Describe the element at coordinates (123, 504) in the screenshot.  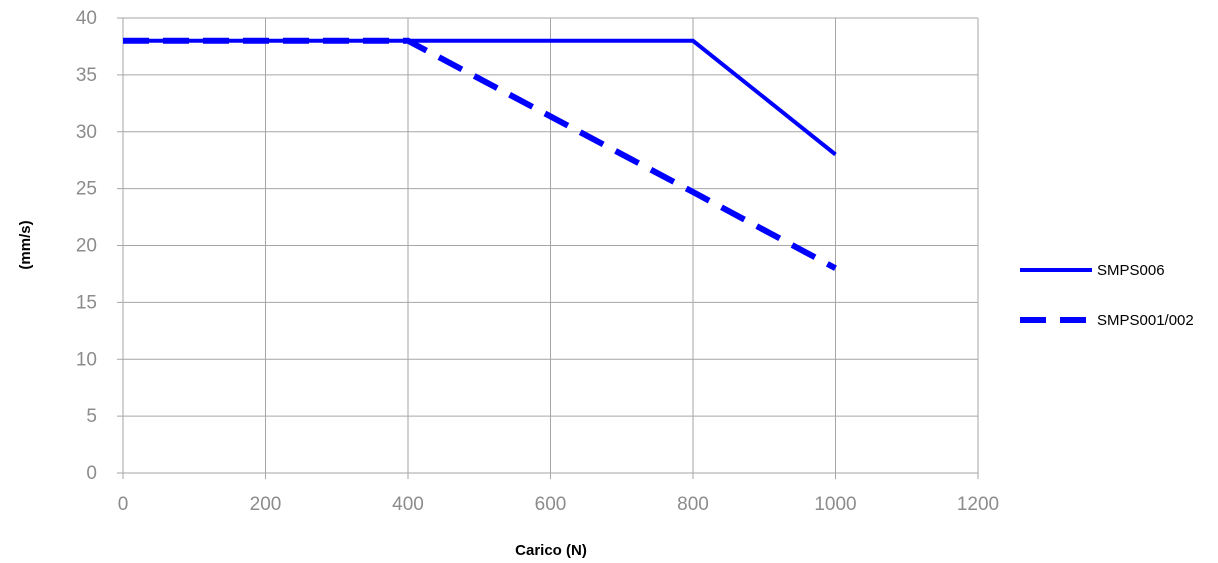
I see `x-tick-label: 0` at that location.